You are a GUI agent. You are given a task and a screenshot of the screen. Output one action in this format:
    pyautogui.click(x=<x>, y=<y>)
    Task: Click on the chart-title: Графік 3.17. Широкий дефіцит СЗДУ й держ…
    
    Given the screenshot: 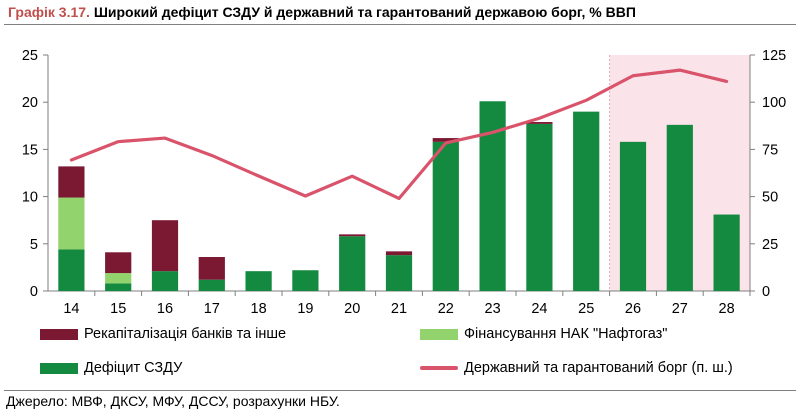 What is the action you would take?
    pyautogui.click(x=322, y=12)
    